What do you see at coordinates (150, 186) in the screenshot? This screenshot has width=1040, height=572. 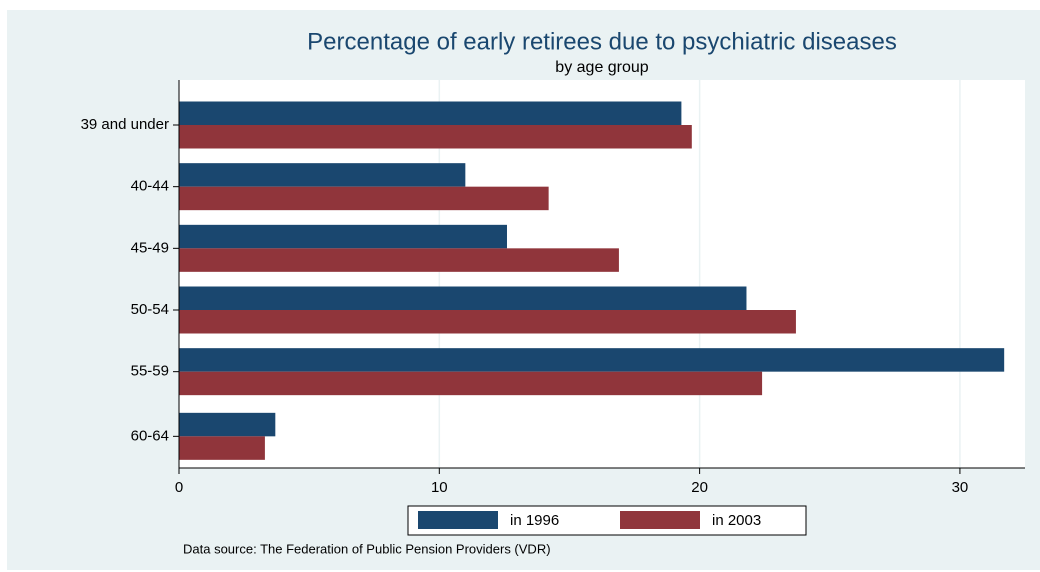 I see `y-tick-label: 40-44` at bounding box center [150, 186].